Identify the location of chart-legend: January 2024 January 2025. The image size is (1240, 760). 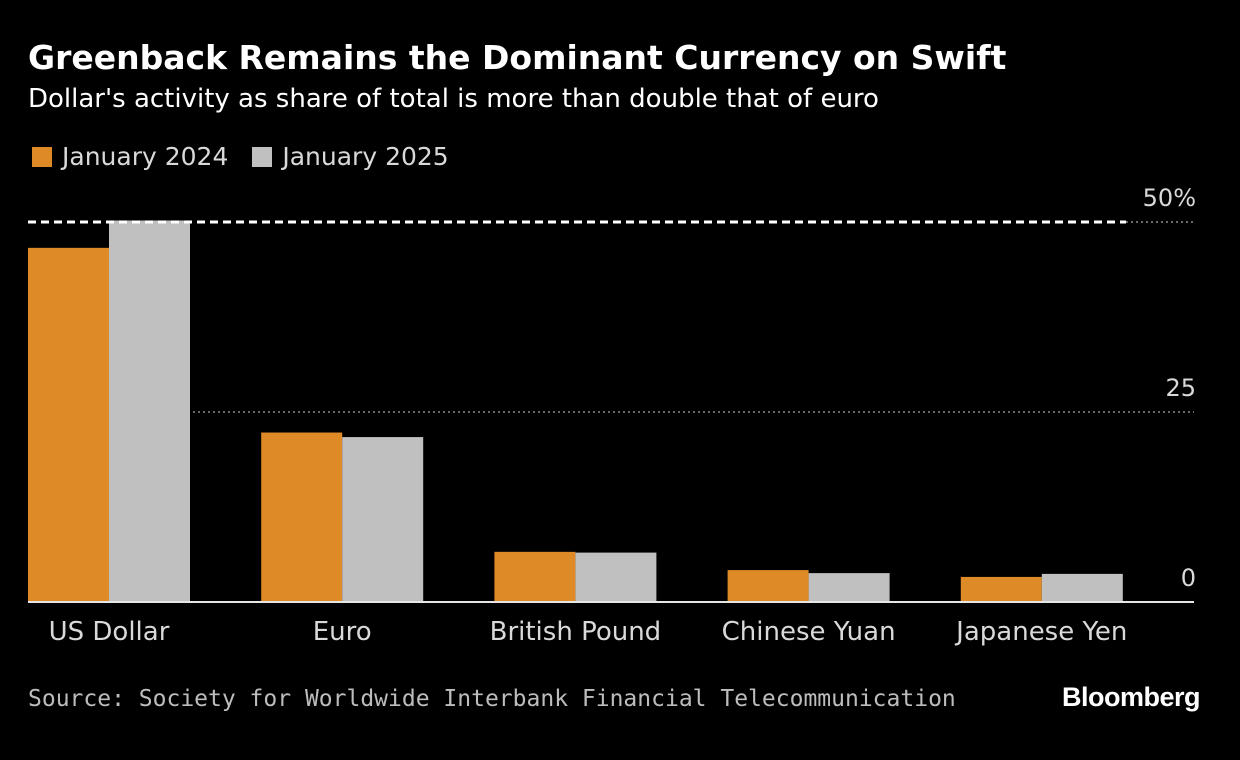
(252, 156).